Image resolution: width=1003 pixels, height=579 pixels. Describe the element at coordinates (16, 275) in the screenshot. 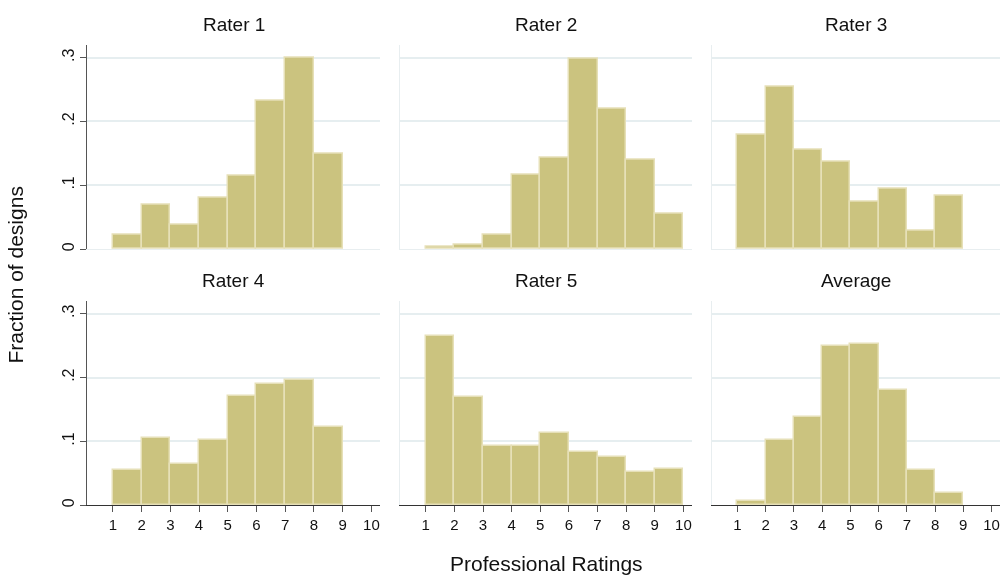

I see `y-axis-title: Fraction of designs` at that location.